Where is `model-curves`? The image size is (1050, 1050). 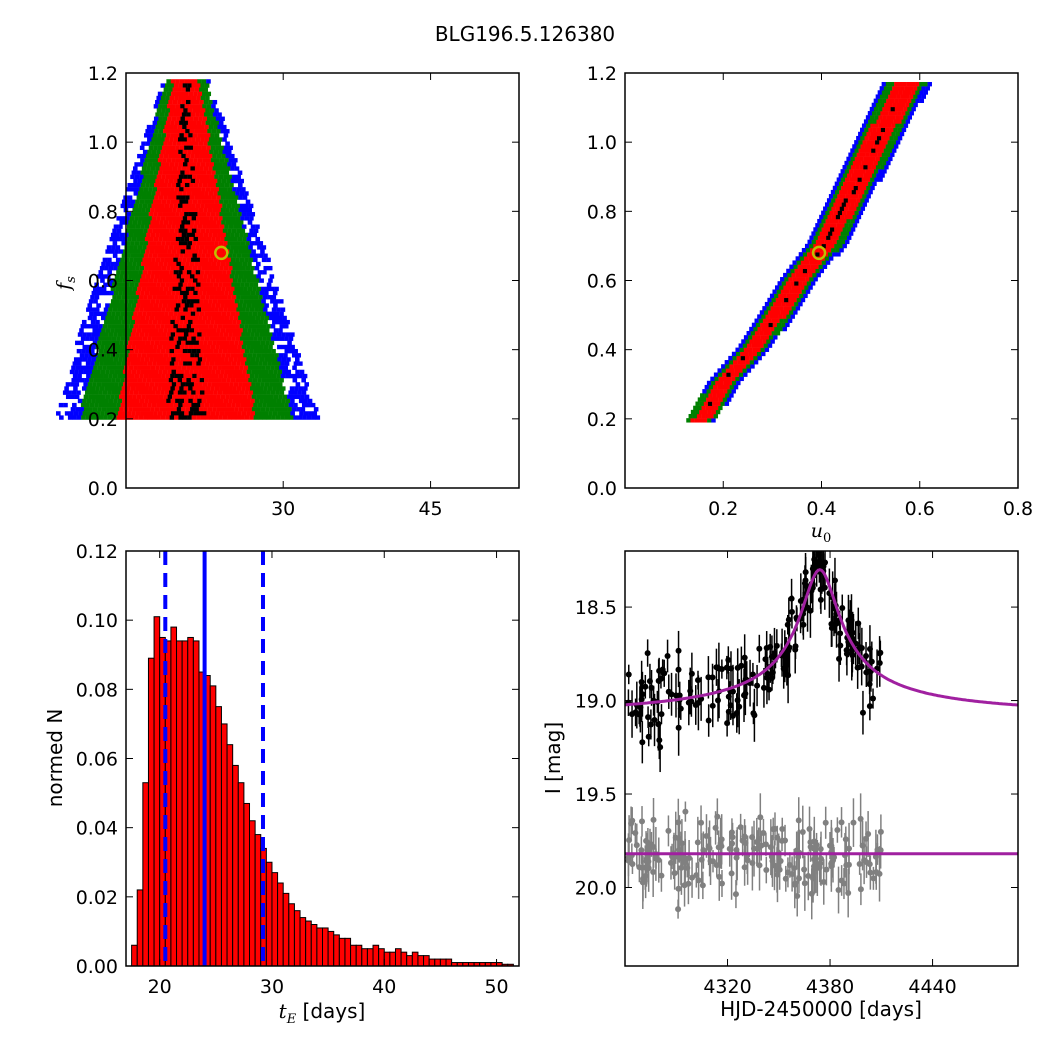 model-curves is located at coordinates (821, 712).